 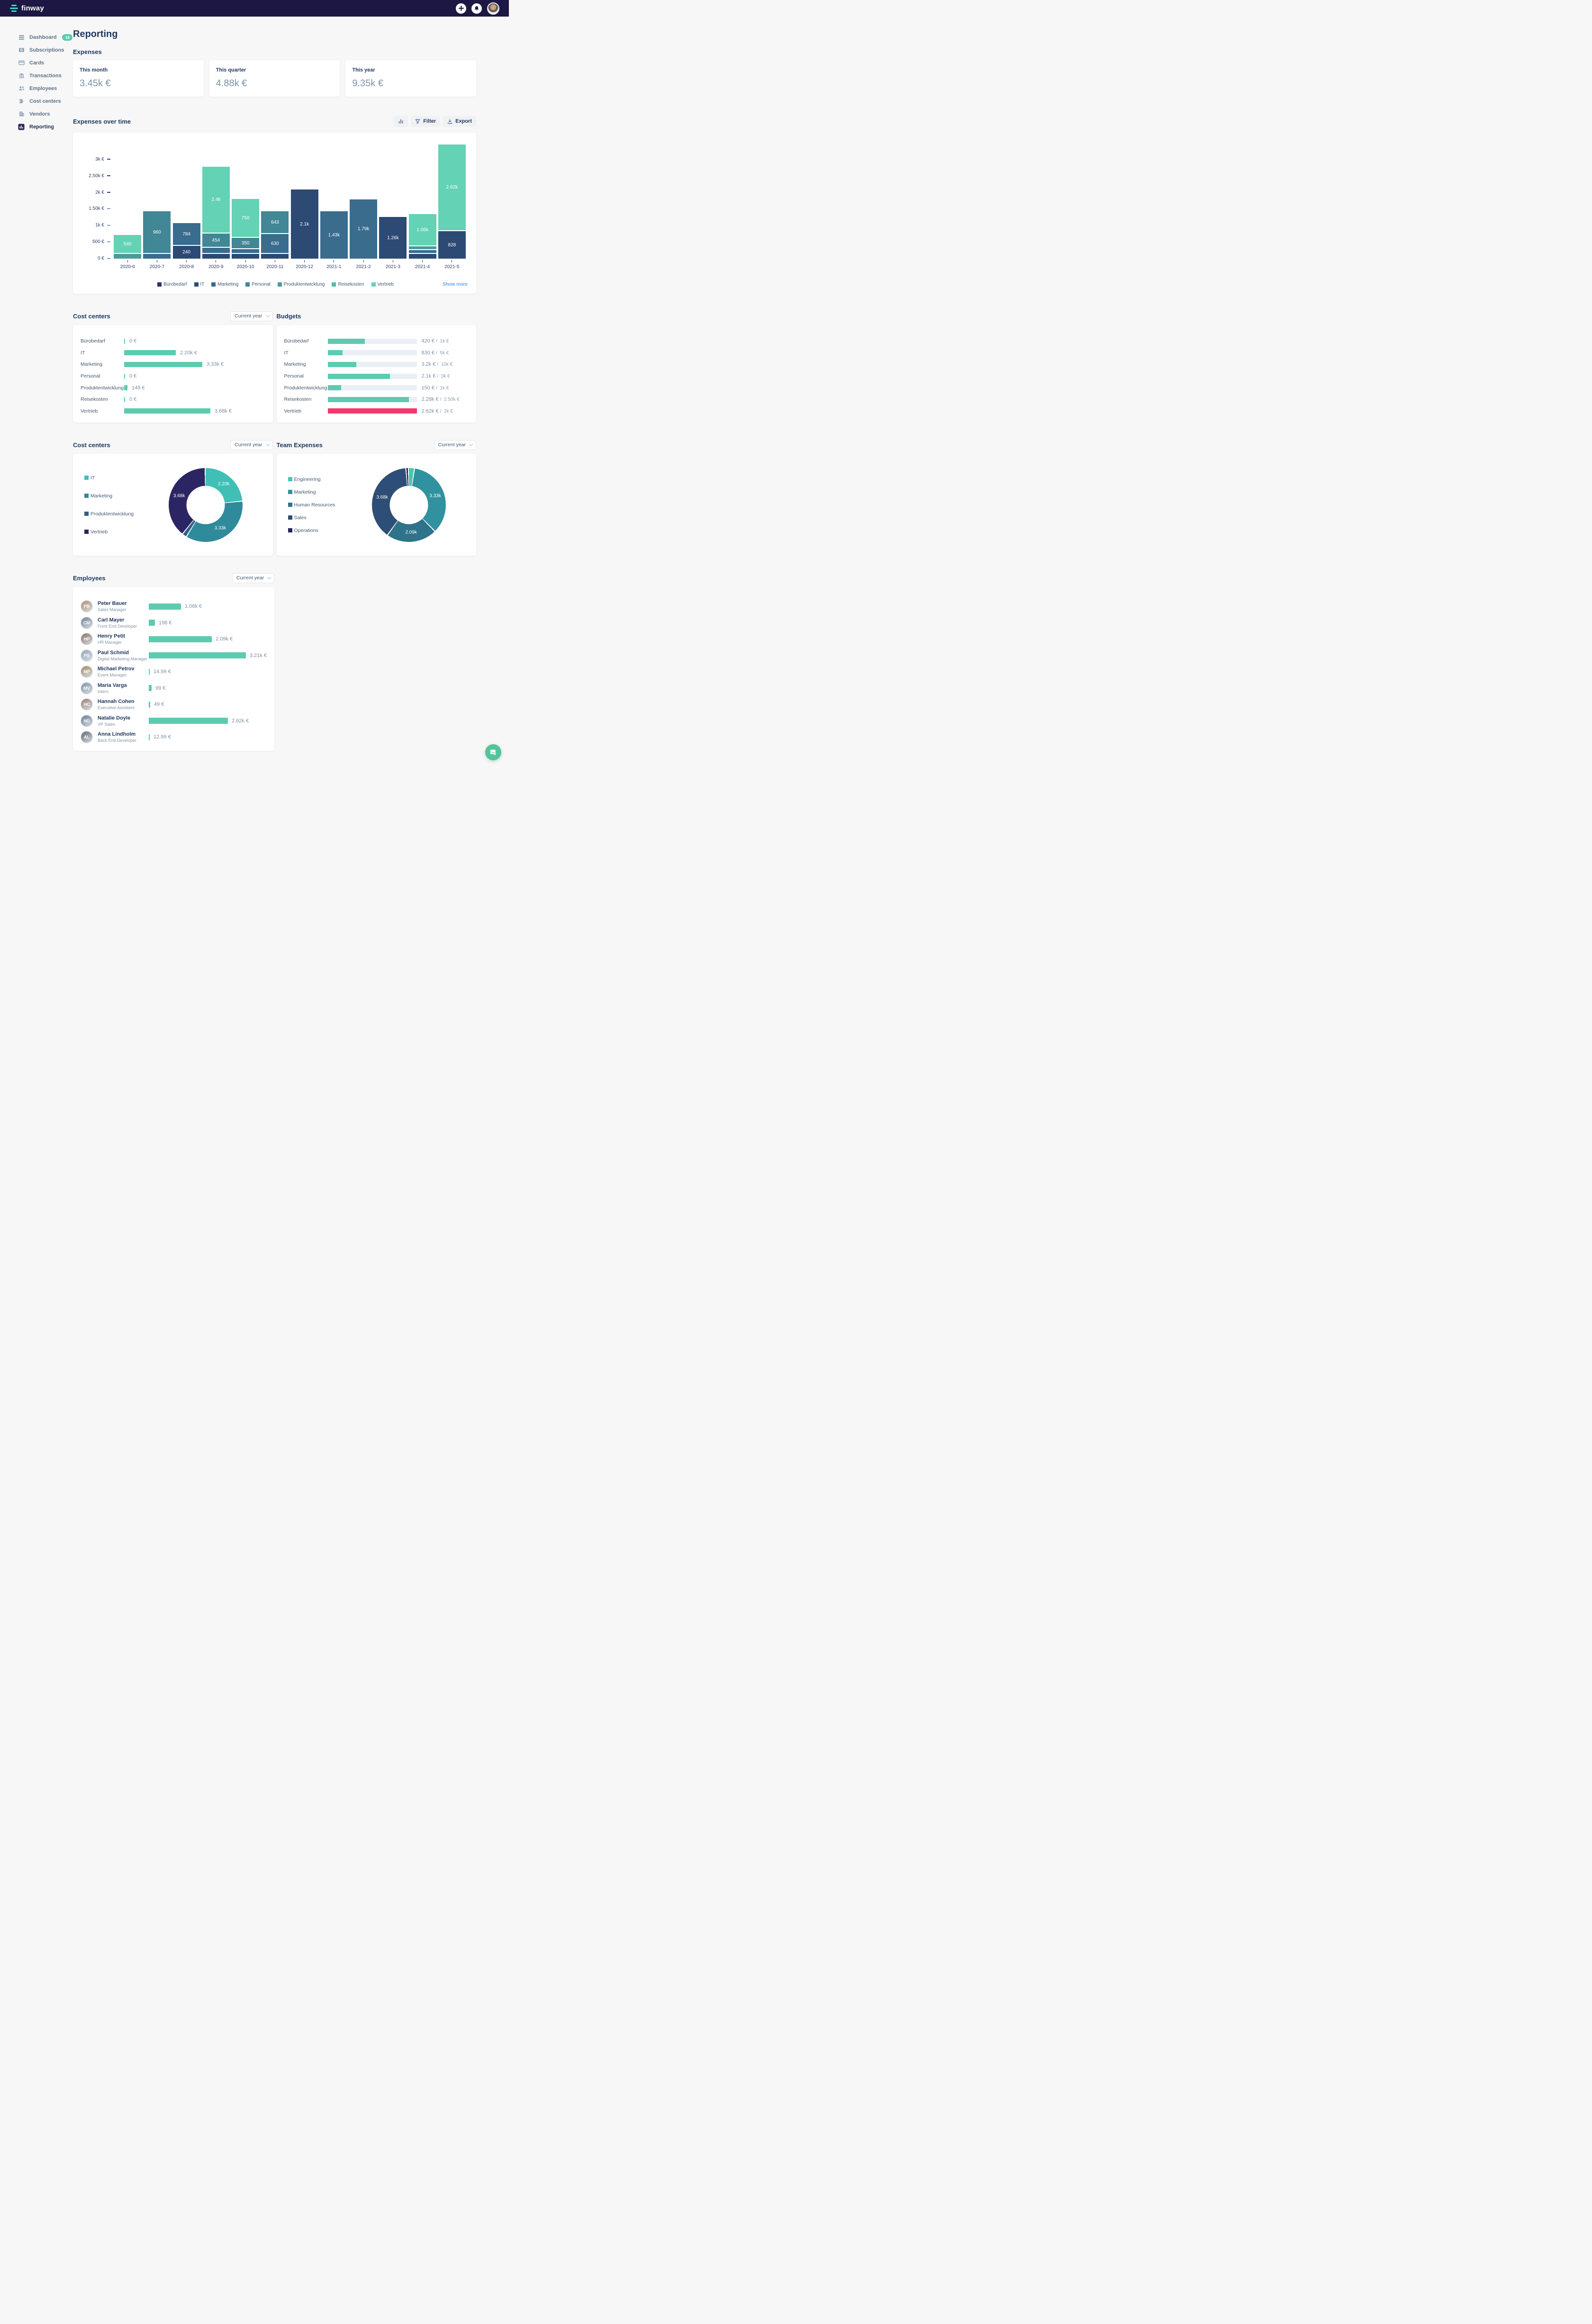 I want to click on dashboard-icon, so click(x=21, y=37).